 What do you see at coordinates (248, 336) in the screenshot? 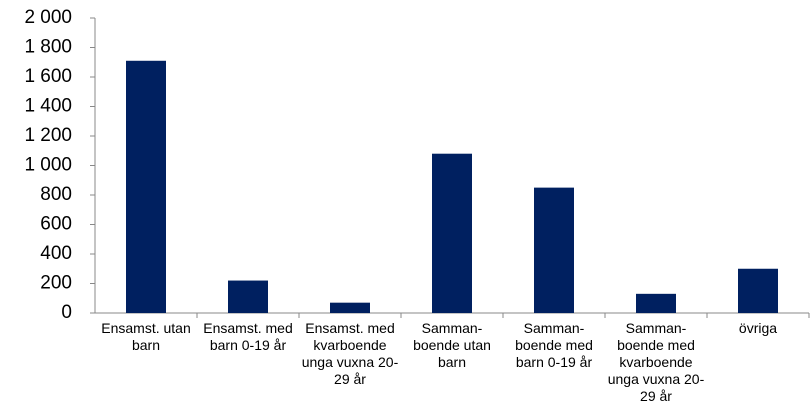
I see `x-tick-label: Ensamst. med barn 0-19 år` at bounding box center [248, 336].